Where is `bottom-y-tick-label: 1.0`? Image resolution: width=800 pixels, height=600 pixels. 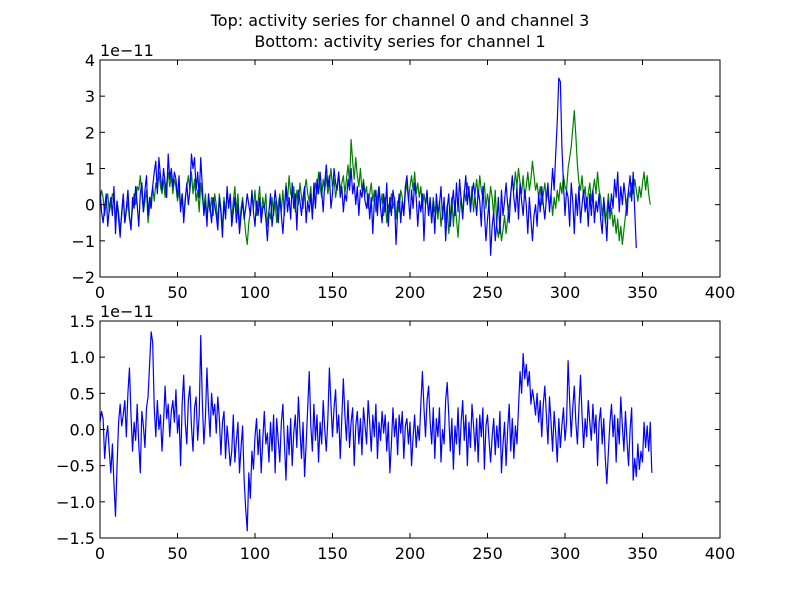
bottom-y-tick-label: 1.0 is located at coordinates (82, 357).